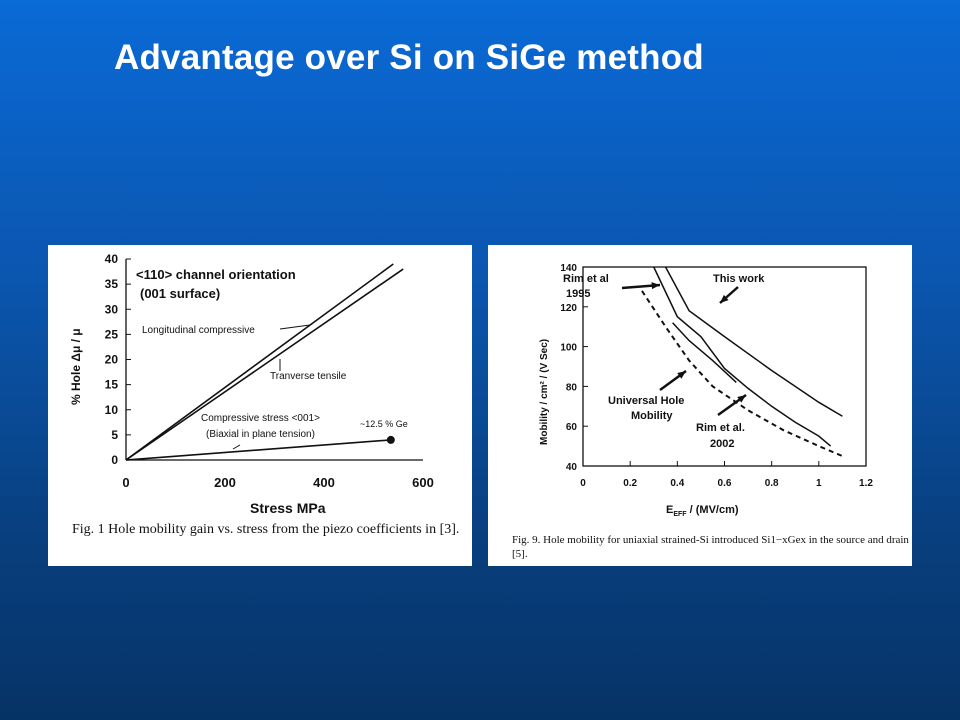 Image resolution: width=960 pixels, height=720 pixels. What do you see at coordinates (572, 387) in the screenshot?
I see `y-tick-label: 80` at bounding box center [572, 387].